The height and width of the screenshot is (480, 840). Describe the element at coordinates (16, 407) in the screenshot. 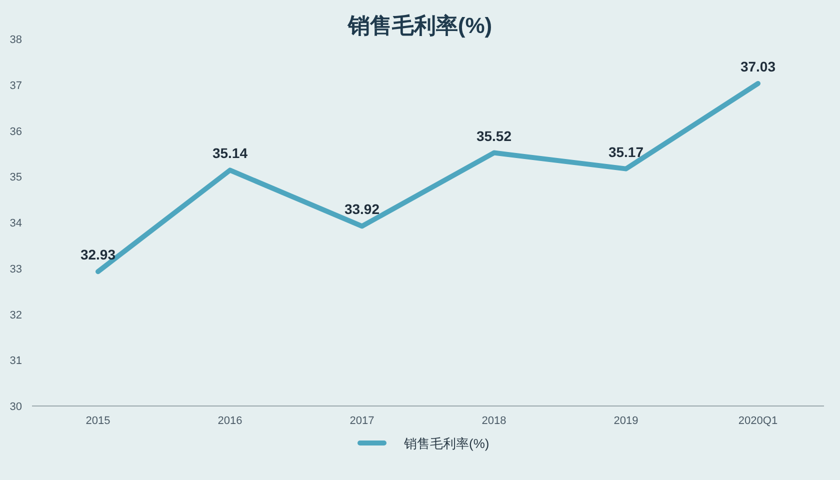

I see `y-tick-label: 30` at that location.